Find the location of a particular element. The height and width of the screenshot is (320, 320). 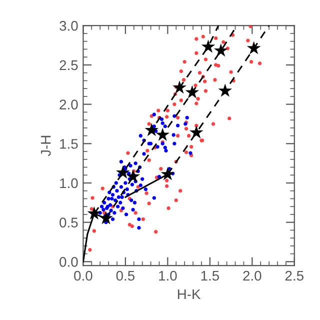

y-tick-label: 0.0 is located at coordinates (69, 262).